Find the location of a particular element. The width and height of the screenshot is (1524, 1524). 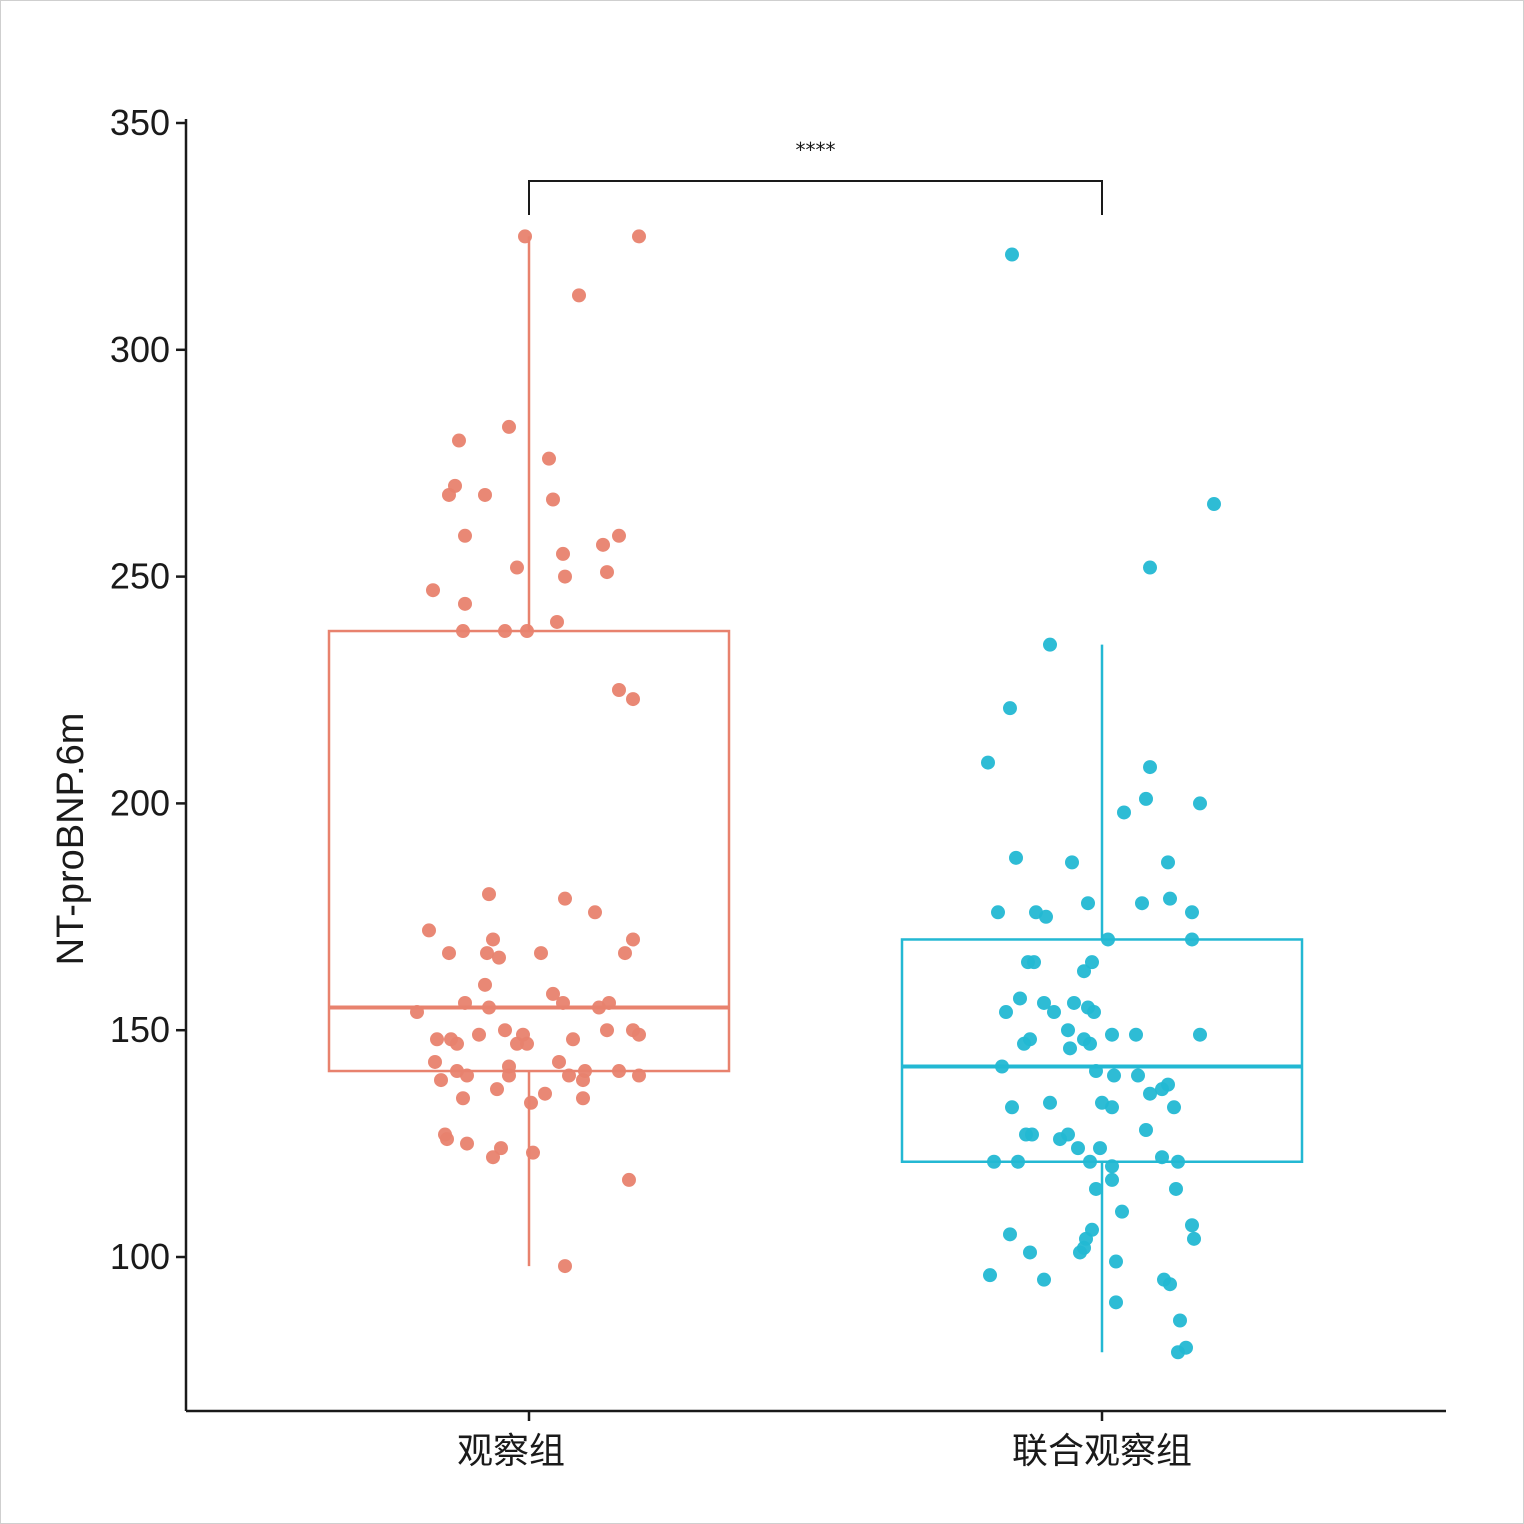

y-tick-label: 100 is located at coordinates (140, 1256).